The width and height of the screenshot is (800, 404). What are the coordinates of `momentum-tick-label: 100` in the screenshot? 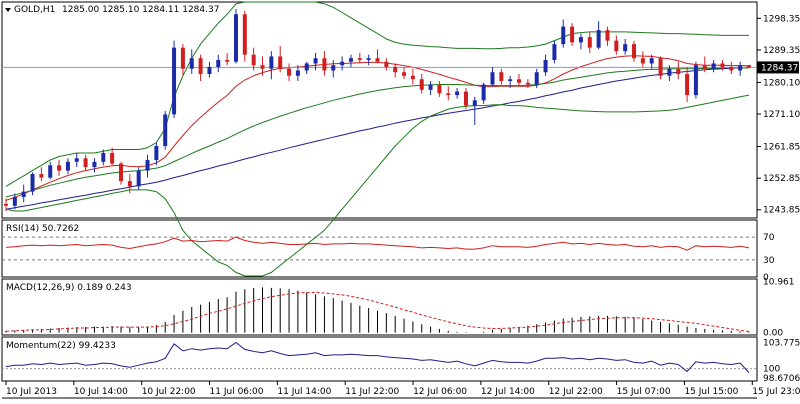 It's located at (771, 370).